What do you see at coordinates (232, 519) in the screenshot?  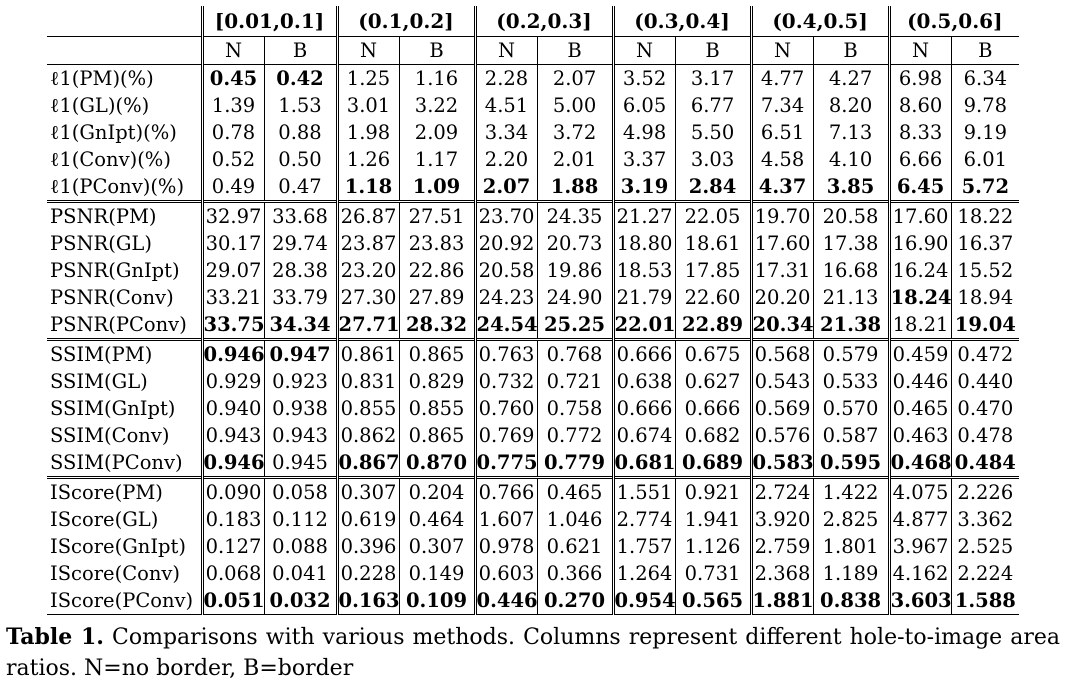 I see `value-cell: 0.183` at bounding box center [232, 519].